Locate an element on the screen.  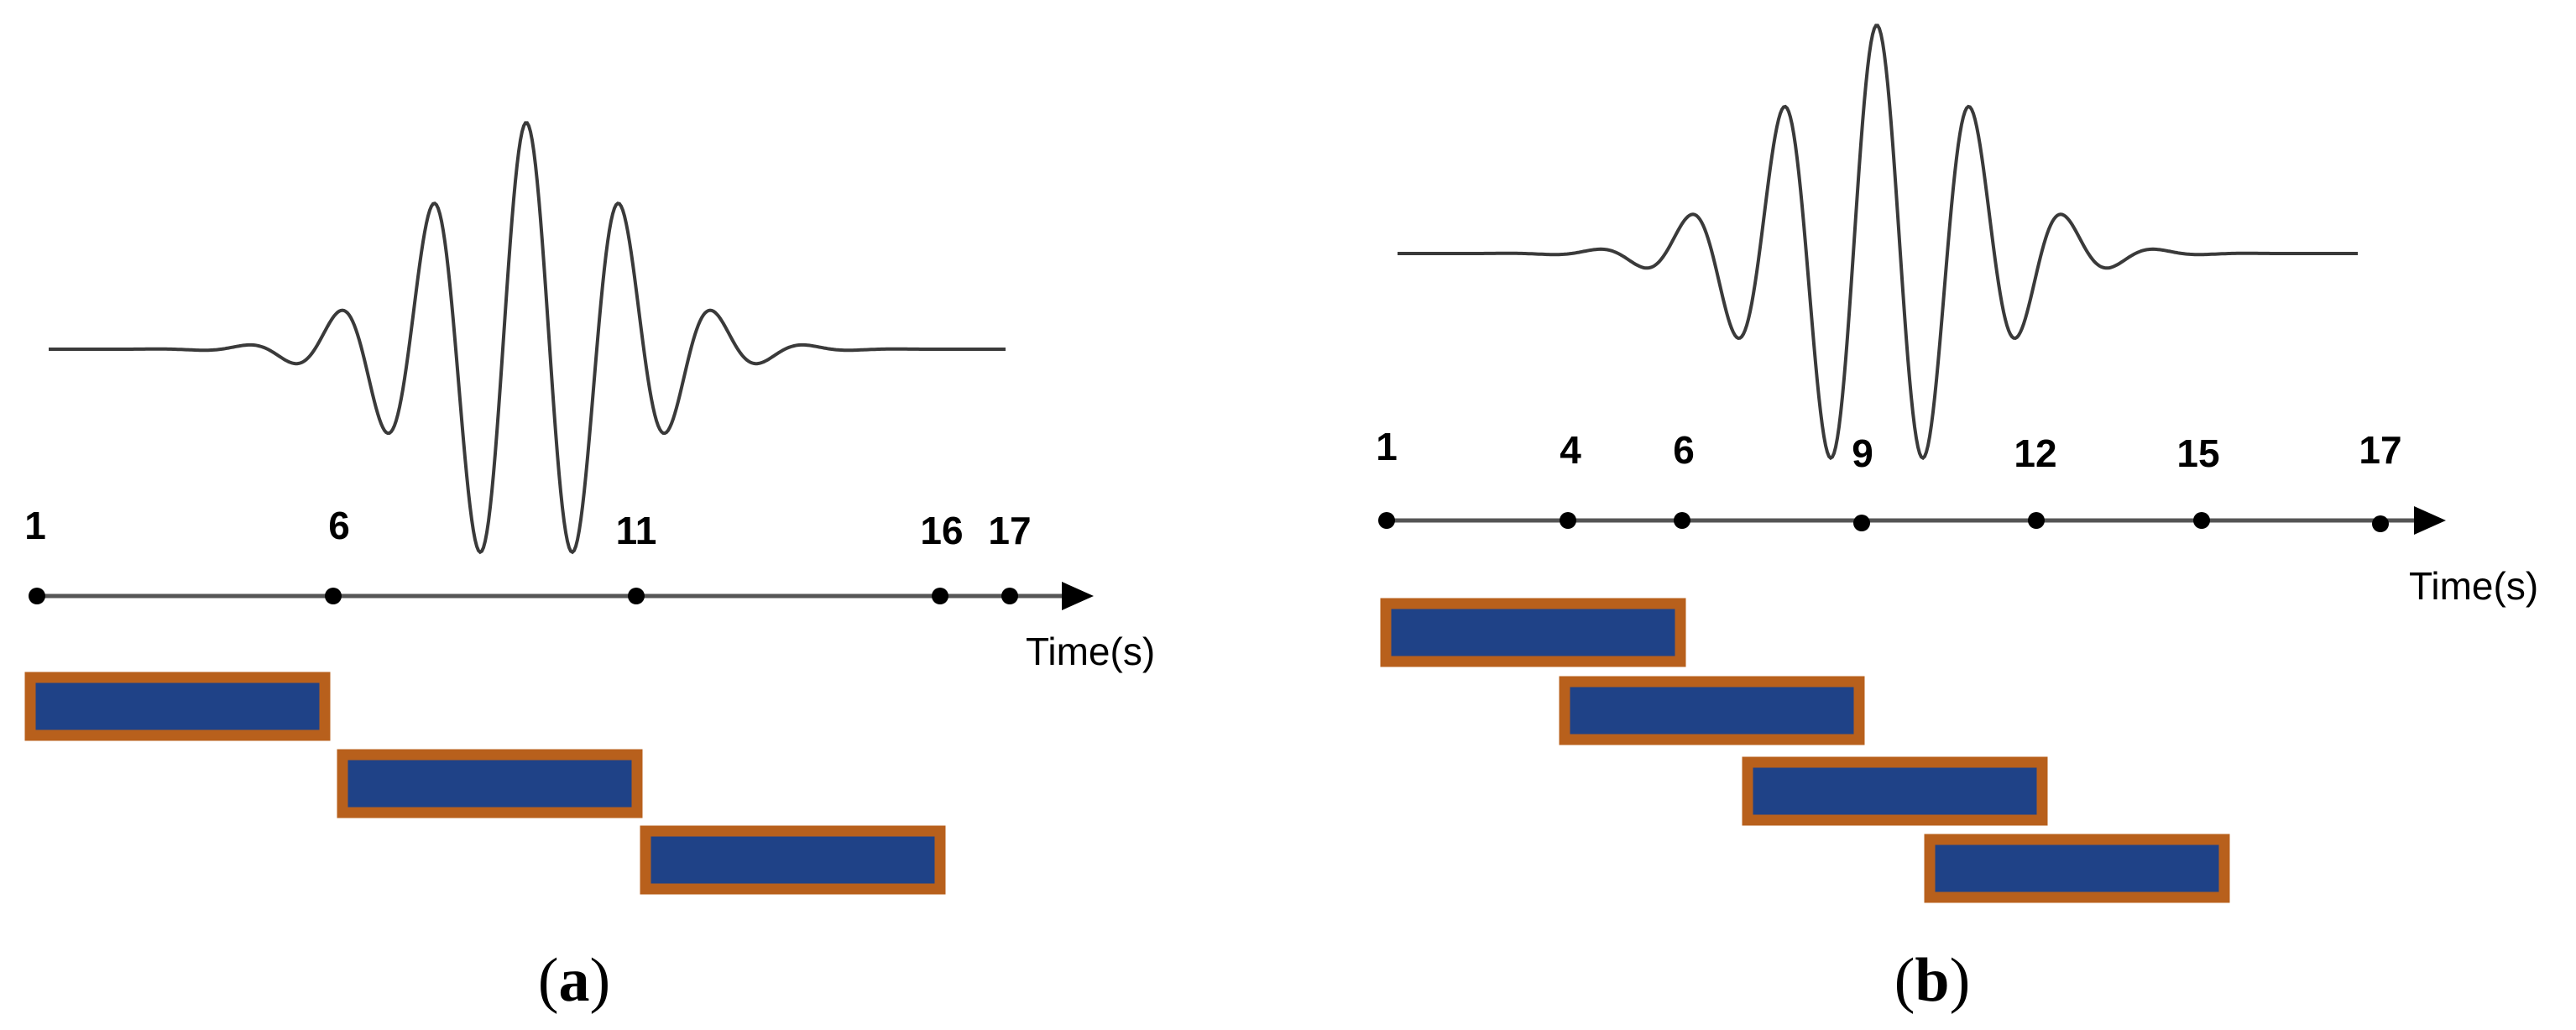
tick-label-b-12: 12 is located at coordinates (2035, 453).